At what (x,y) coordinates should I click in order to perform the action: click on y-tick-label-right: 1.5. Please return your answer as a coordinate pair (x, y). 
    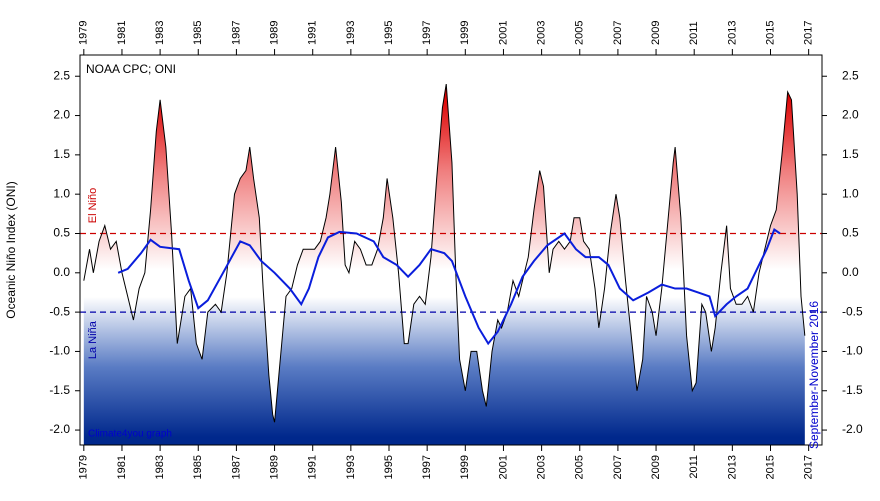
    Looking at the image, I should click on (850, 154).